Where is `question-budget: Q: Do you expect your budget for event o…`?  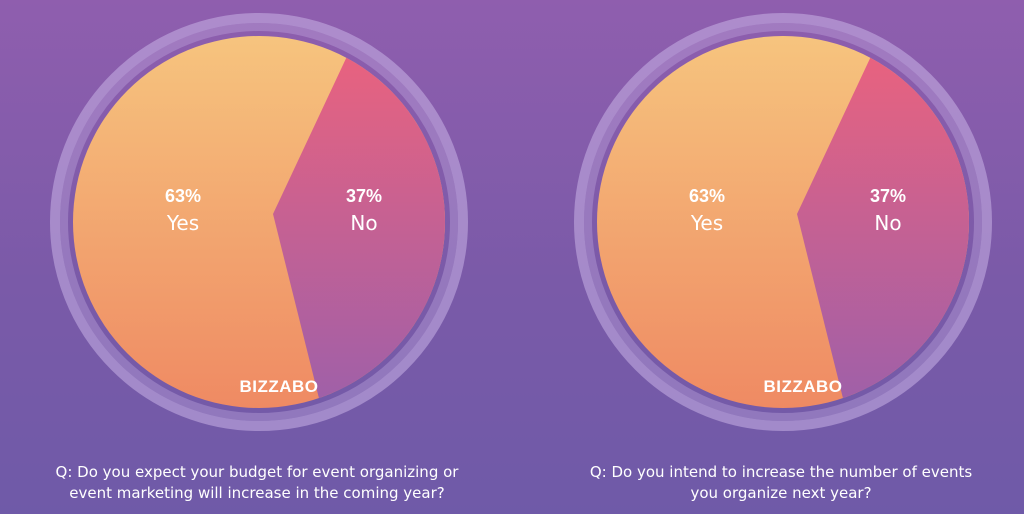 question-budget: Q: Do you expect your budget for event o… is located at coordinates (257, 483).